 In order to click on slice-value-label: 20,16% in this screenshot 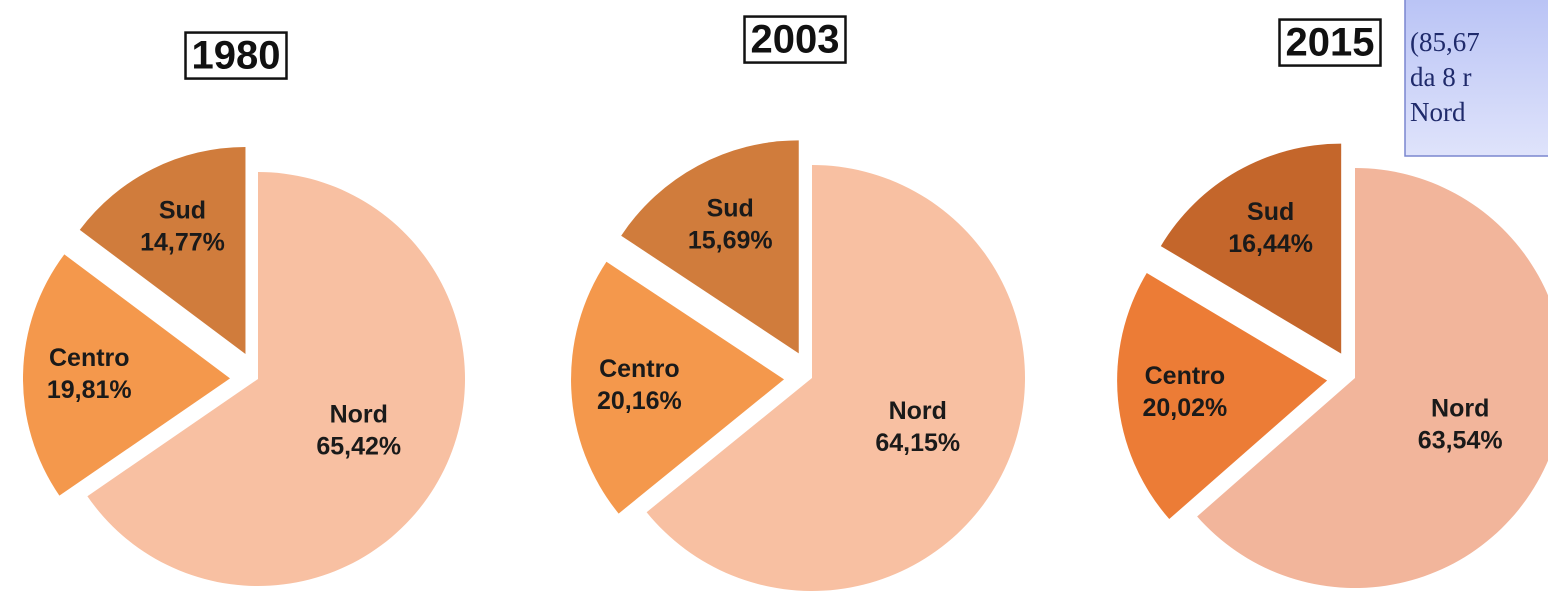, I will do `click(639, 401)`.